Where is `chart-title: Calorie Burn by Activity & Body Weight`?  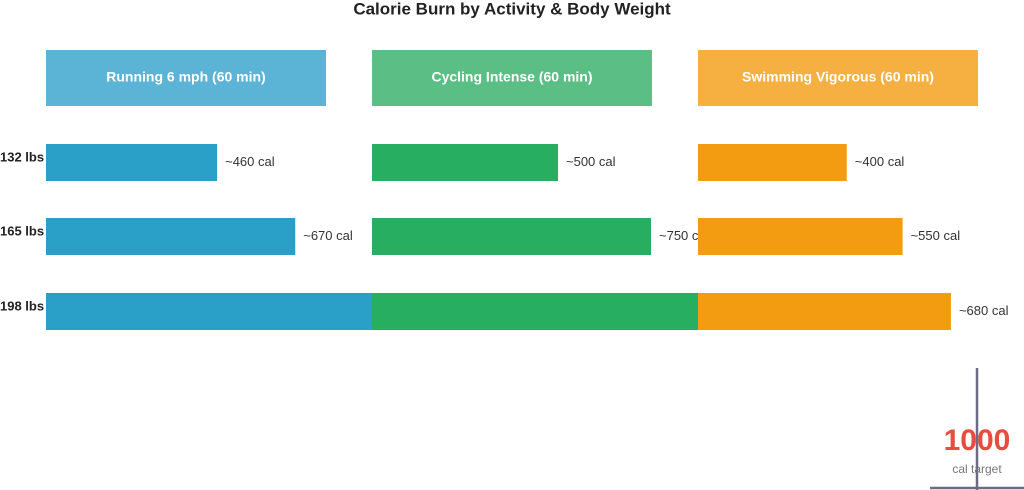
chart-title: Calorie Burn by Activity & Body Weight is located at coordinates (512, 9).